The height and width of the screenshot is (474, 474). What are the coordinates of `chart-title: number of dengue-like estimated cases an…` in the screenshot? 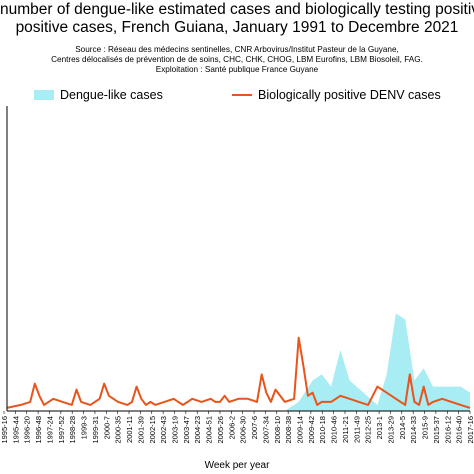 It's located at (237, 19).